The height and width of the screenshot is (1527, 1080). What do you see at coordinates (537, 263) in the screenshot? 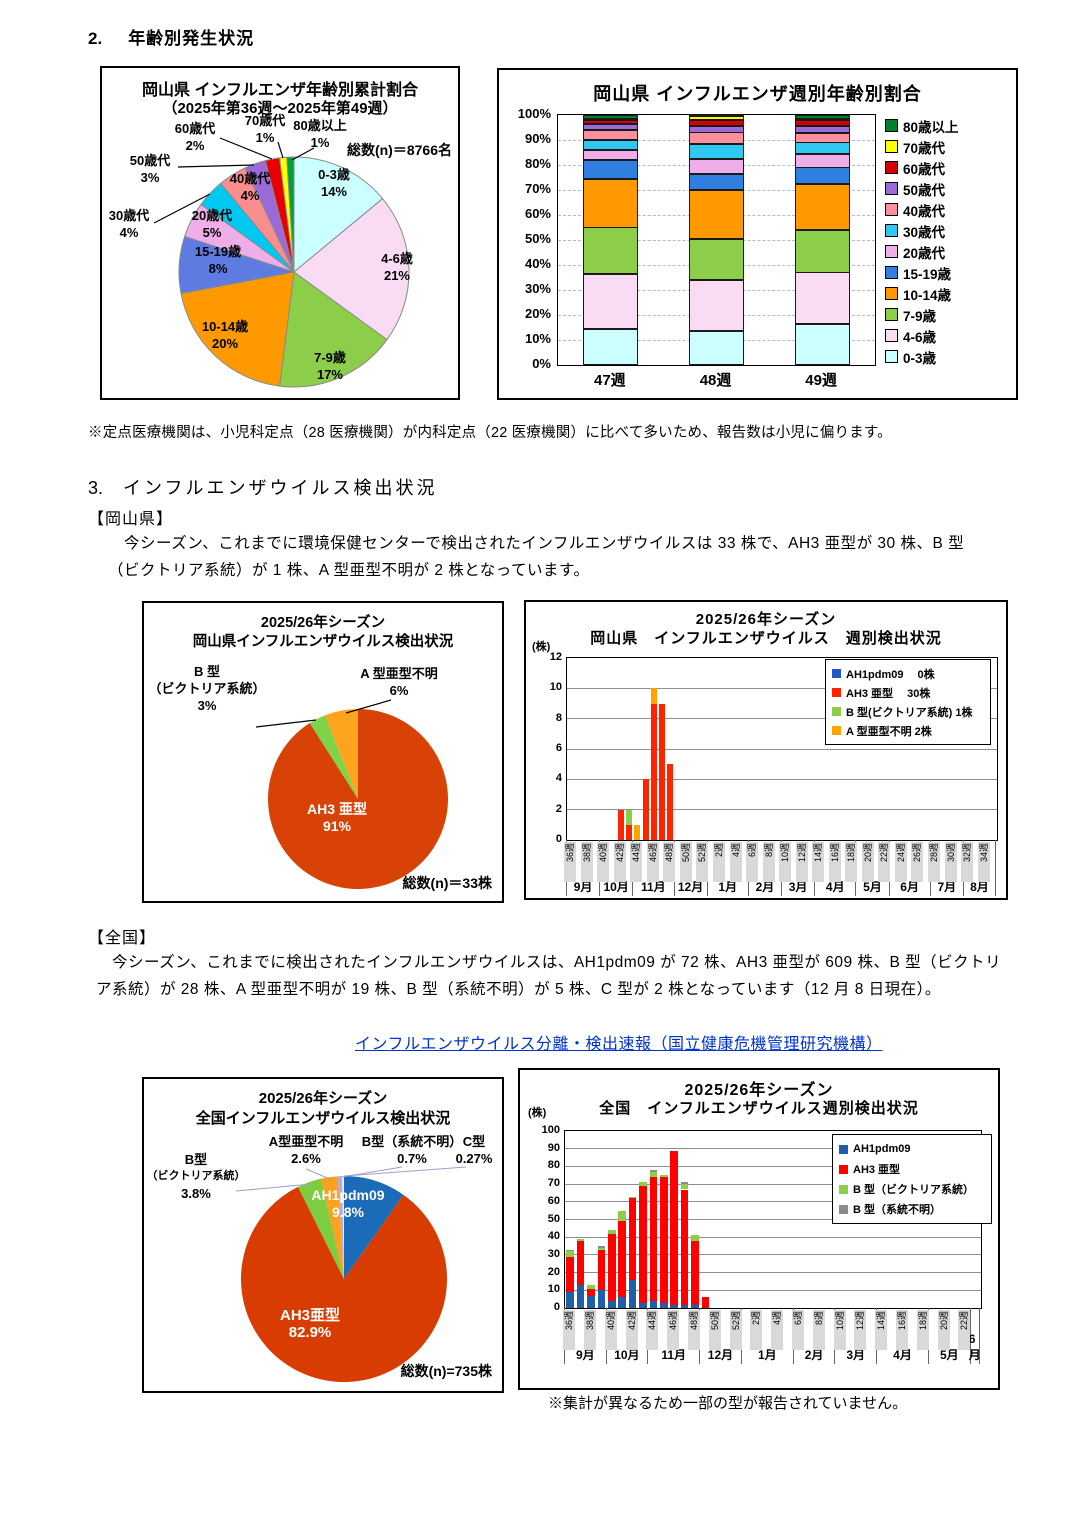
I see `y-axis-label: 40%` at bounding box center [537, 263].